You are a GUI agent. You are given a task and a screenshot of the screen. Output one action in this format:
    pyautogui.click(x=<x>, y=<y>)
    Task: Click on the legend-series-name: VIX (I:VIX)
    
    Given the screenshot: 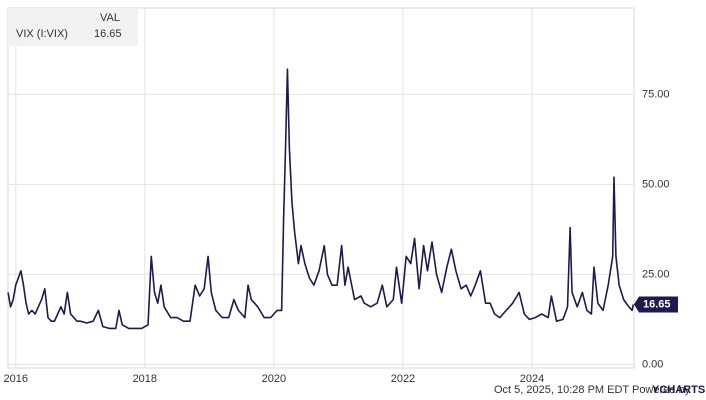 What is the action you would take?
    pyautogui.click(x=42, y=34)
    